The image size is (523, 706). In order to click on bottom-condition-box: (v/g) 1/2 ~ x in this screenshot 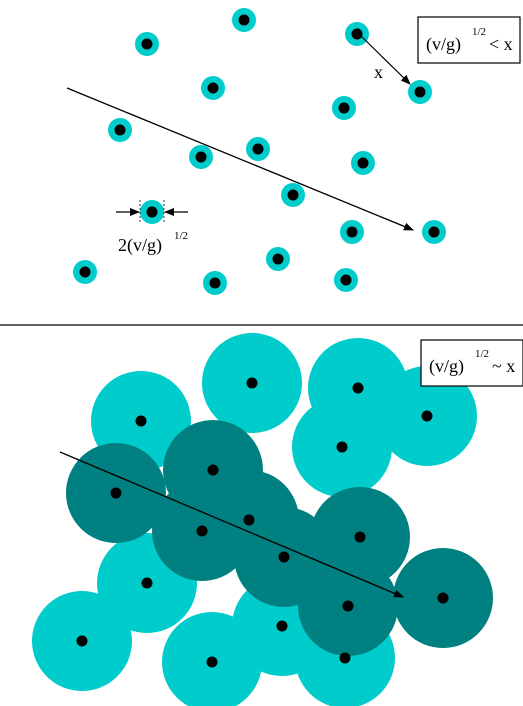, I will do `click(471, 363)`.